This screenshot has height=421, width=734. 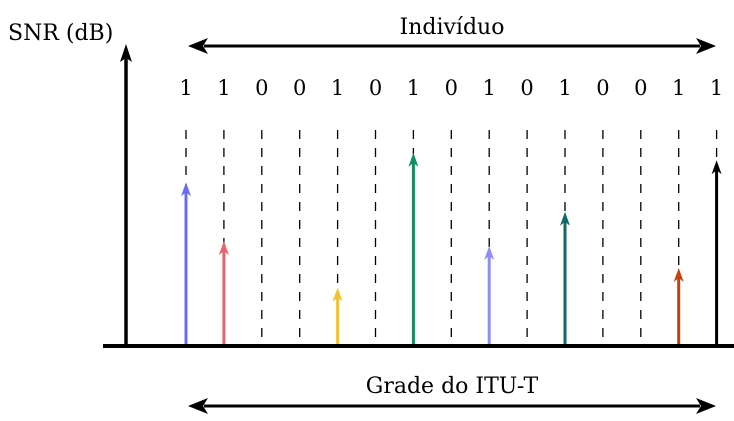 I want to click on individual-label: Indivíduo, so click(x=452, y=27).